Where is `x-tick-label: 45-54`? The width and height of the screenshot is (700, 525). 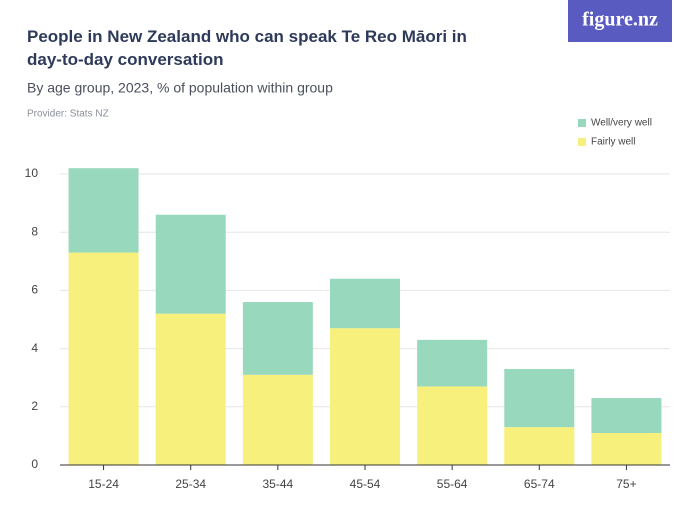 x-tick-label: 45-54 is located at coordinates (365, 484).